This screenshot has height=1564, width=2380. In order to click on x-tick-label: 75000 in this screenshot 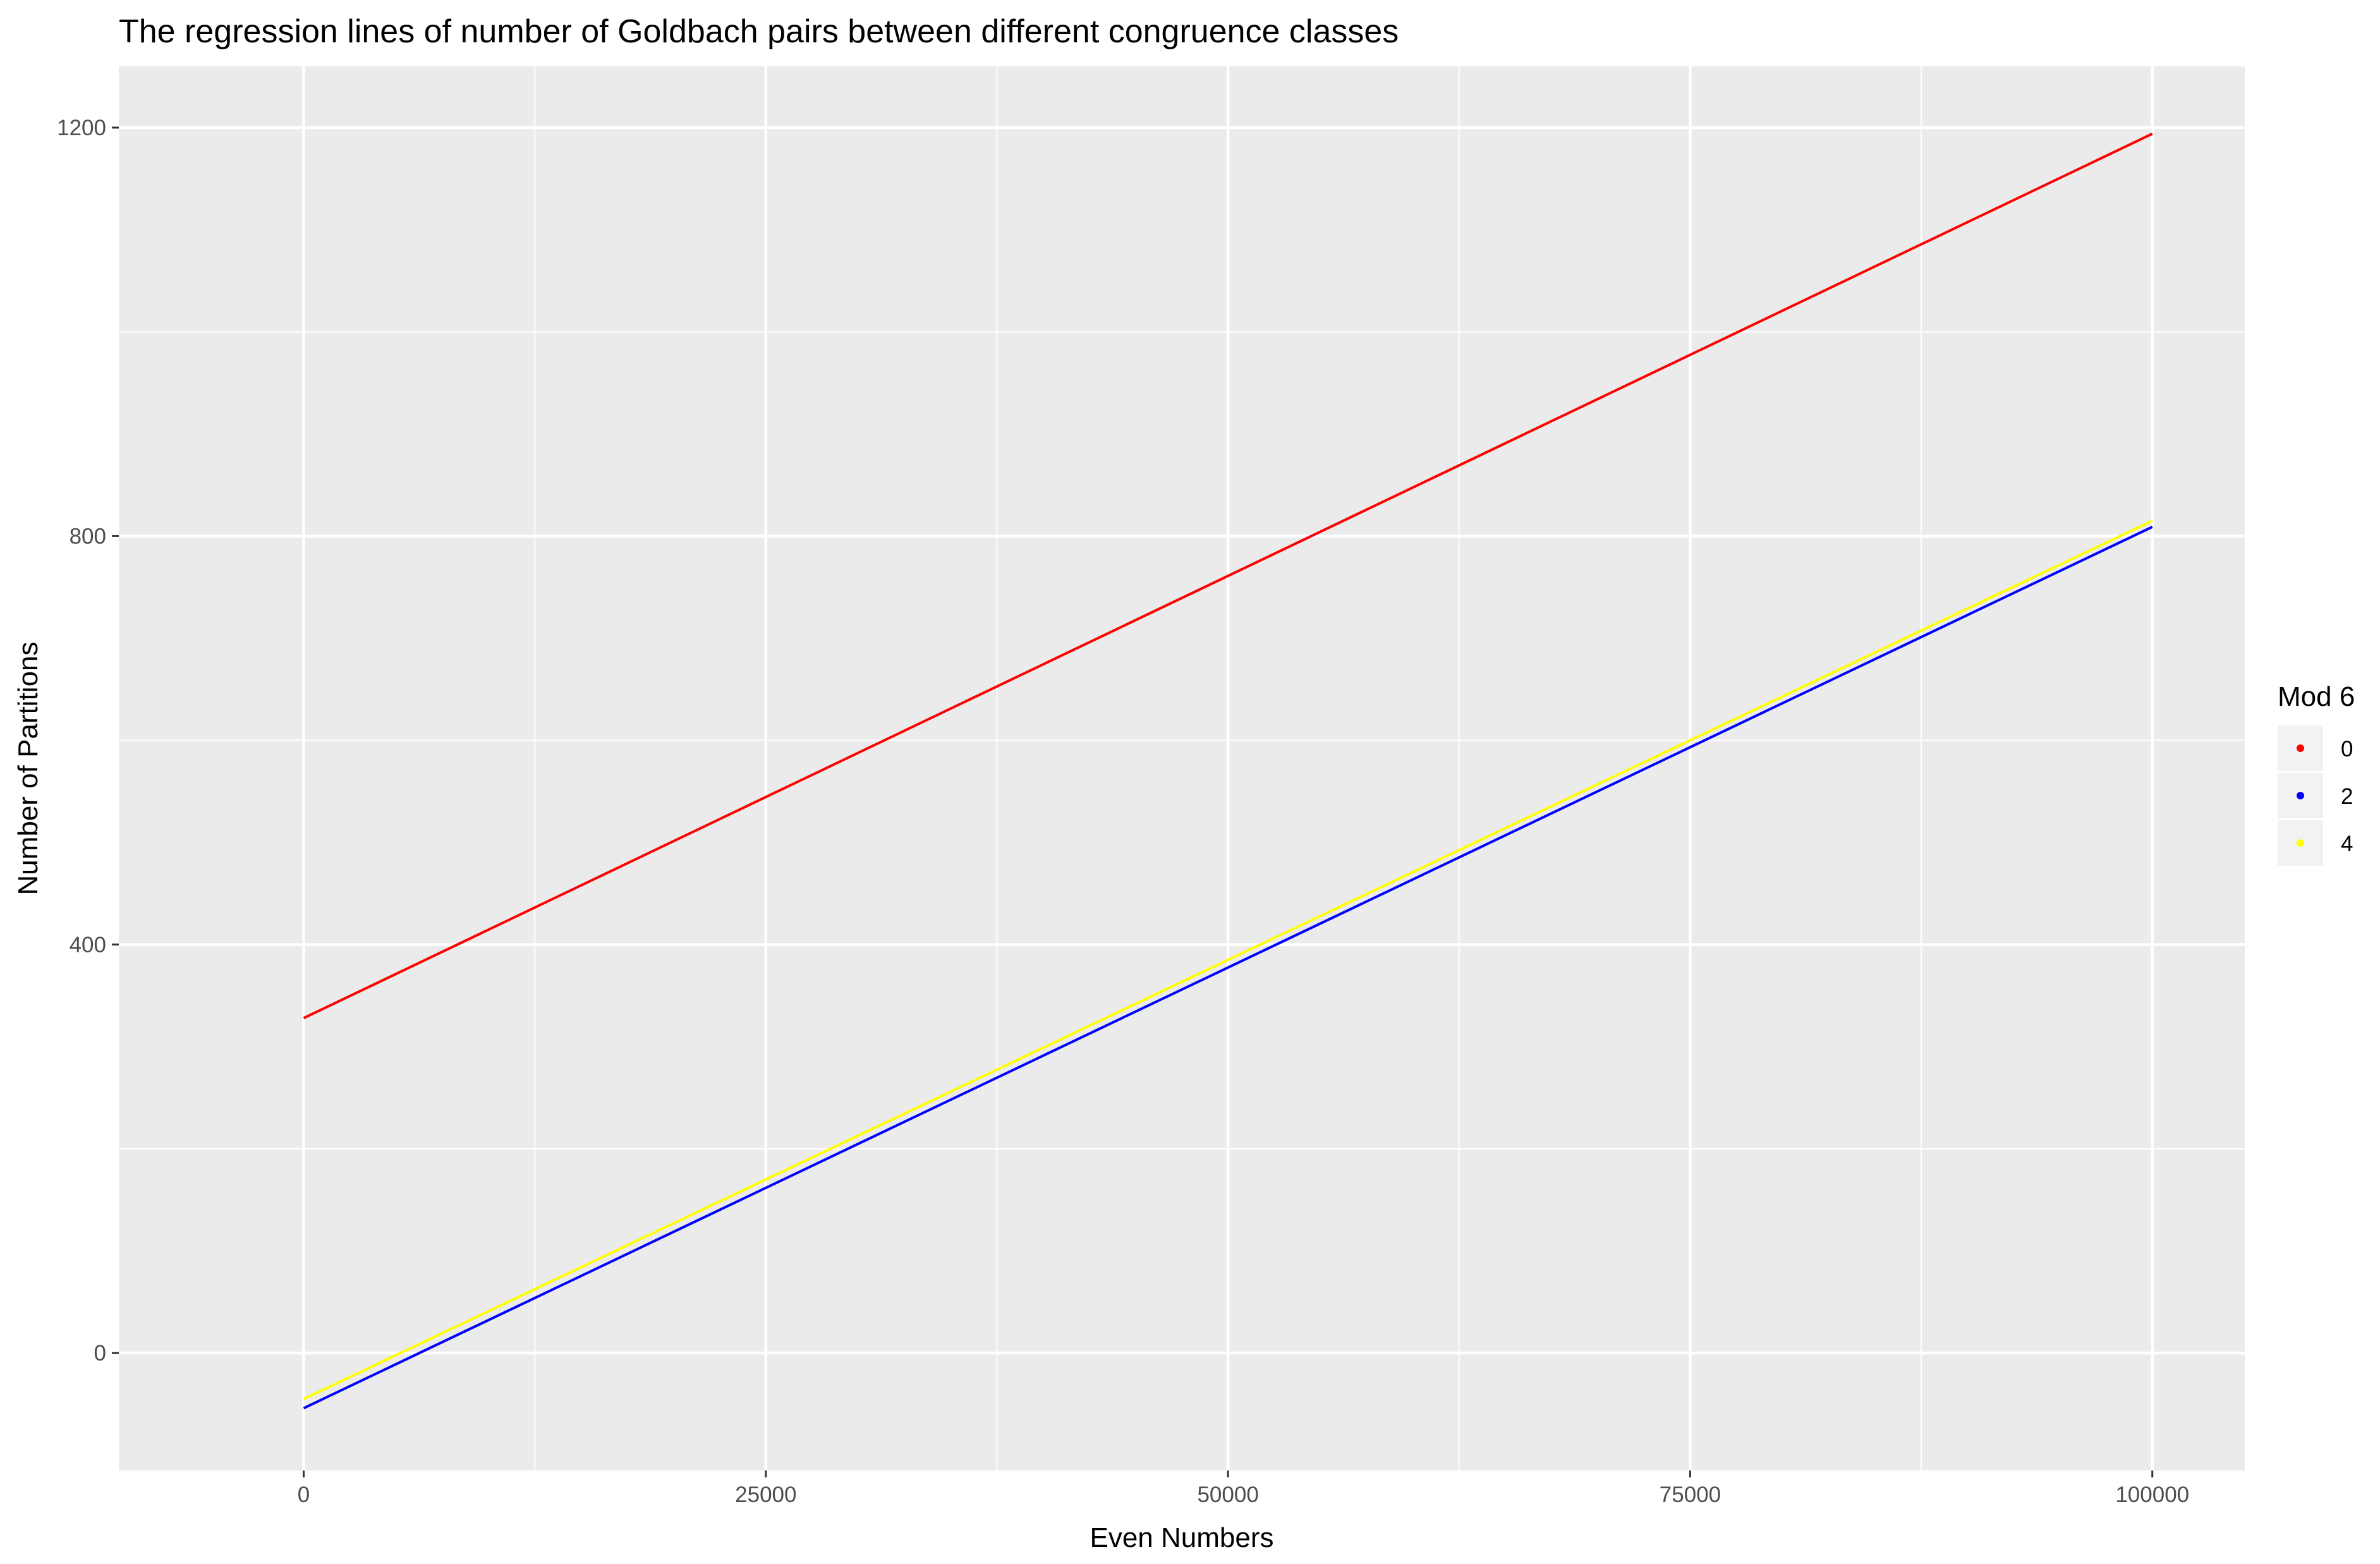, I will do `click(1690, 1494)`.